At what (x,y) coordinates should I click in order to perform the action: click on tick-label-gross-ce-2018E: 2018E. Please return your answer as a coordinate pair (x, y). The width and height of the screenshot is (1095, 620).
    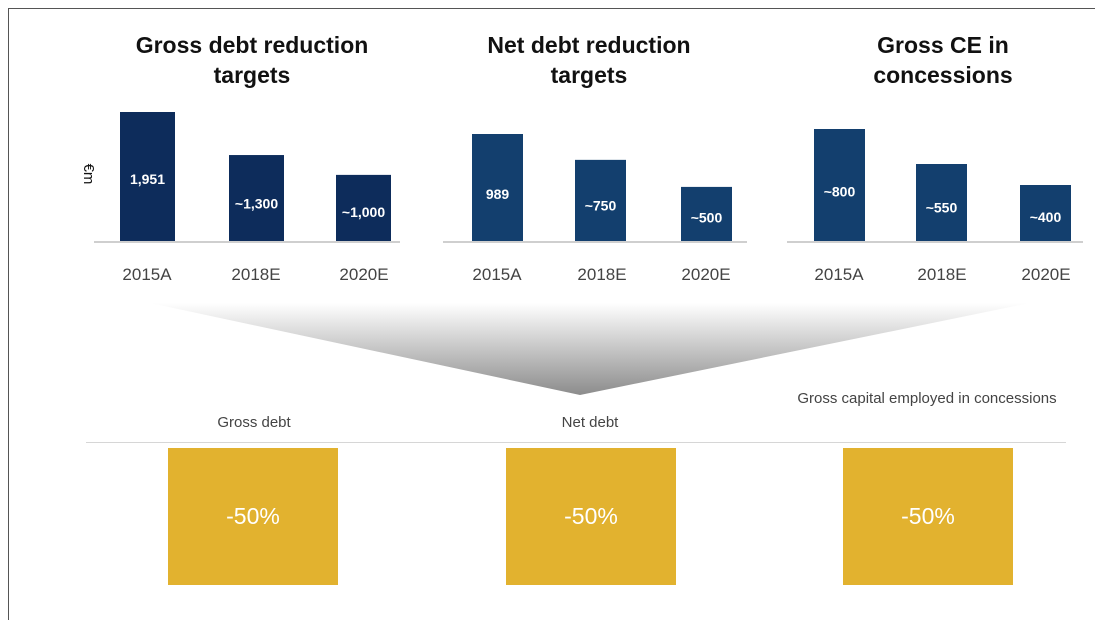
    Looking at the image, I should click on (941, 274).